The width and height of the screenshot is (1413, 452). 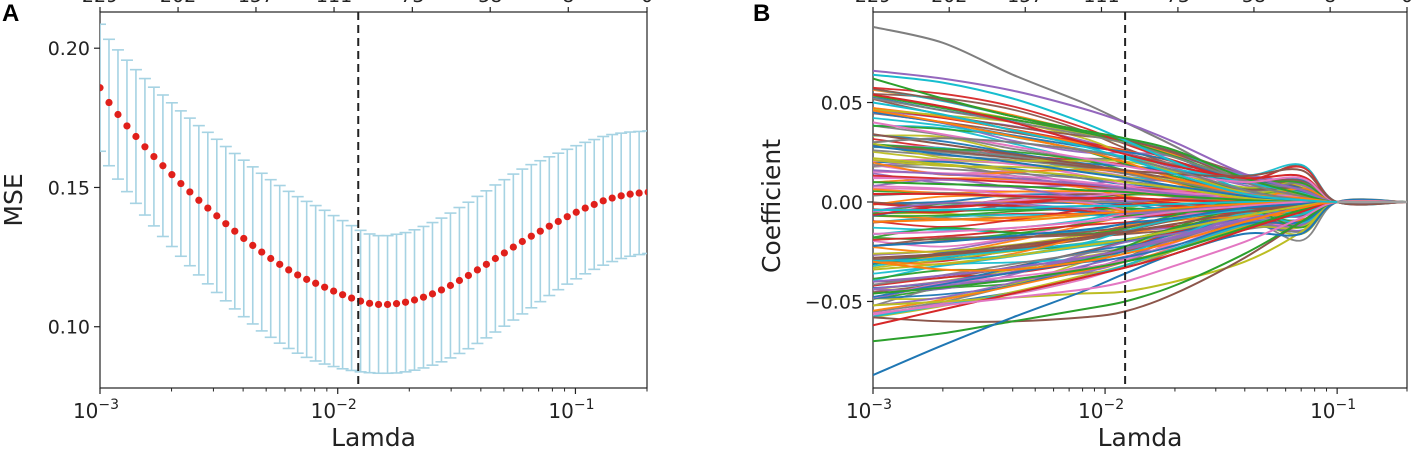 I want to click on y-tick-label: 0.05, so click(x=842, y=104).